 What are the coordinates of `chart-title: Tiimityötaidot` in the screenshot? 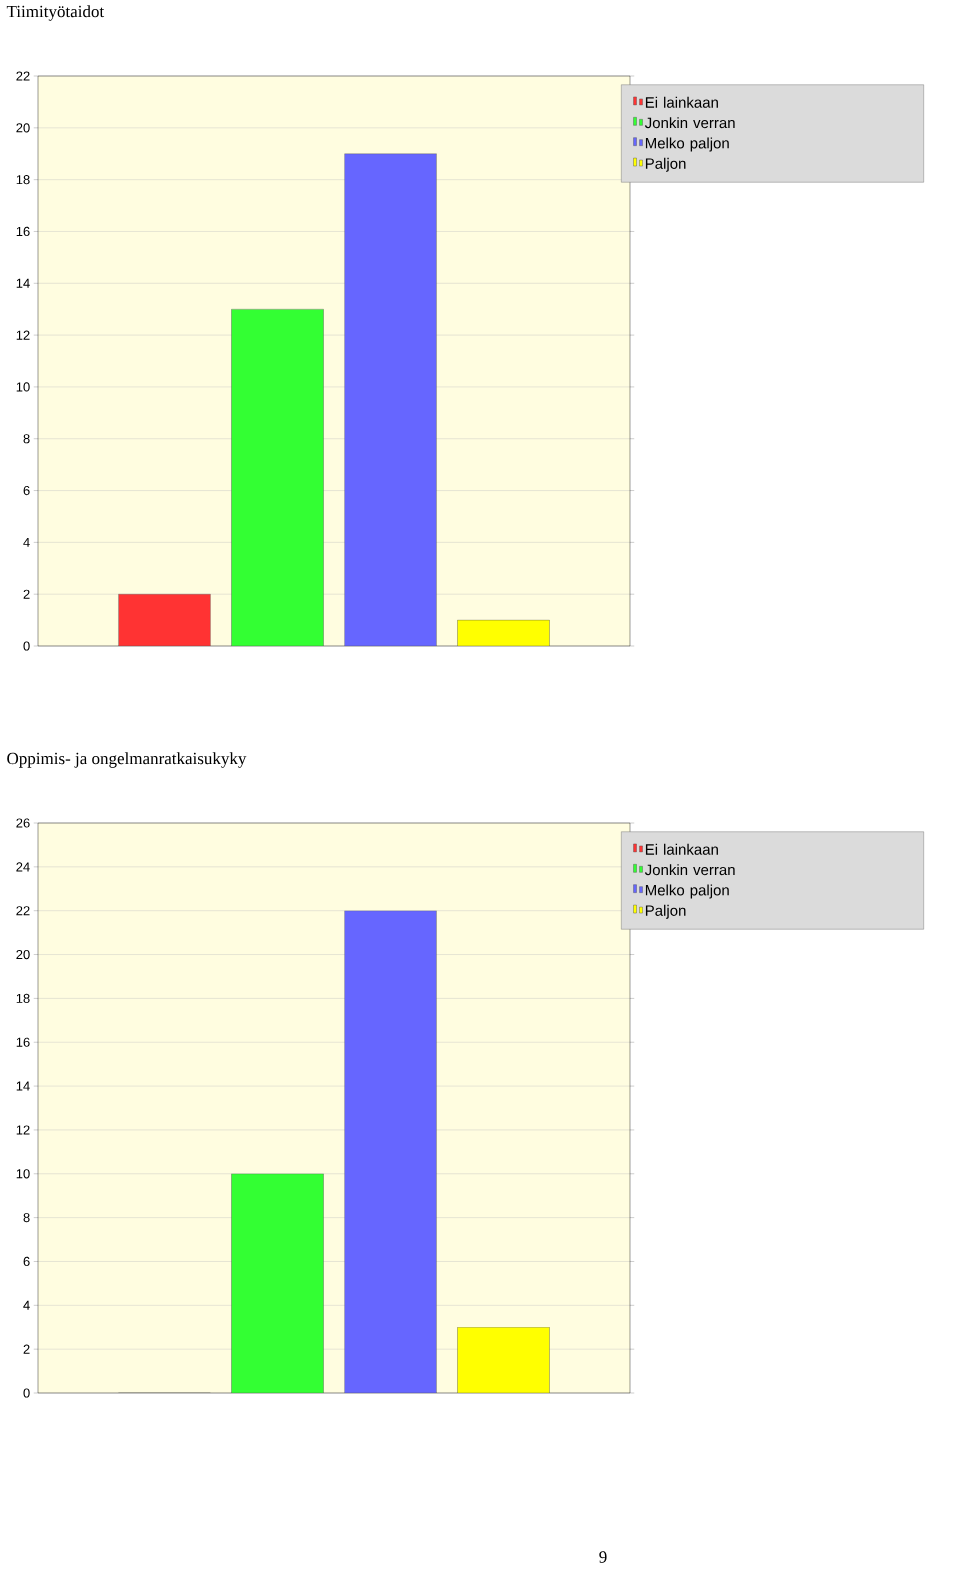 It's located at (55, 13).